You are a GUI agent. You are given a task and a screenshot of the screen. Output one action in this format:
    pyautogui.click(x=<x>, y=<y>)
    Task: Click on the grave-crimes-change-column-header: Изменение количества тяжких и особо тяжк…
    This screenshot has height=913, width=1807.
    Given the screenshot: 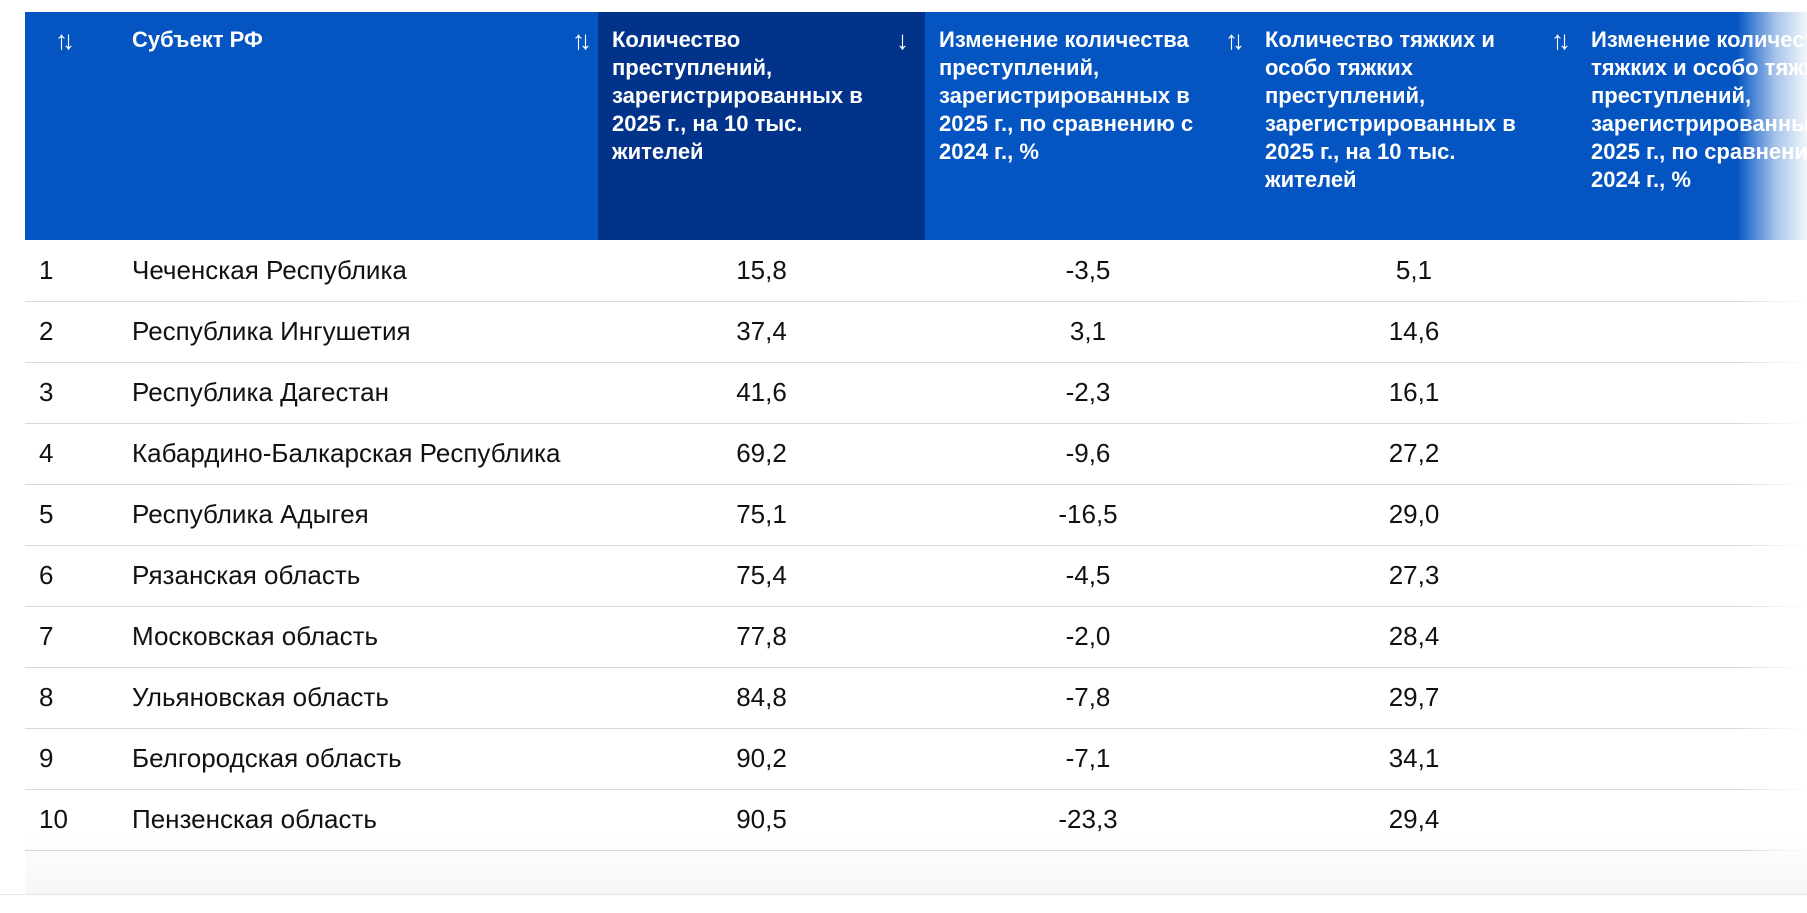 What is the action you would take?
    pyautogui.click(x=1692, y=126)
    